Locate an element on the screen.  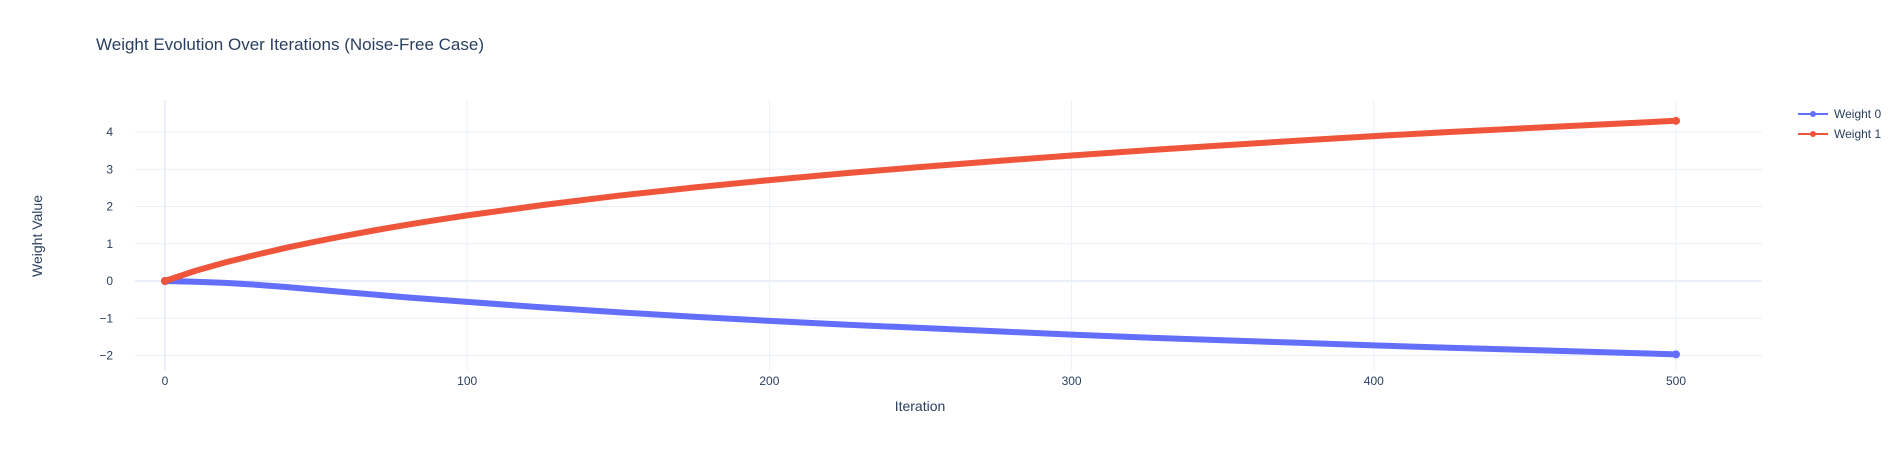
legend-label: Weight 1 is located at coordinates (1857, 134).